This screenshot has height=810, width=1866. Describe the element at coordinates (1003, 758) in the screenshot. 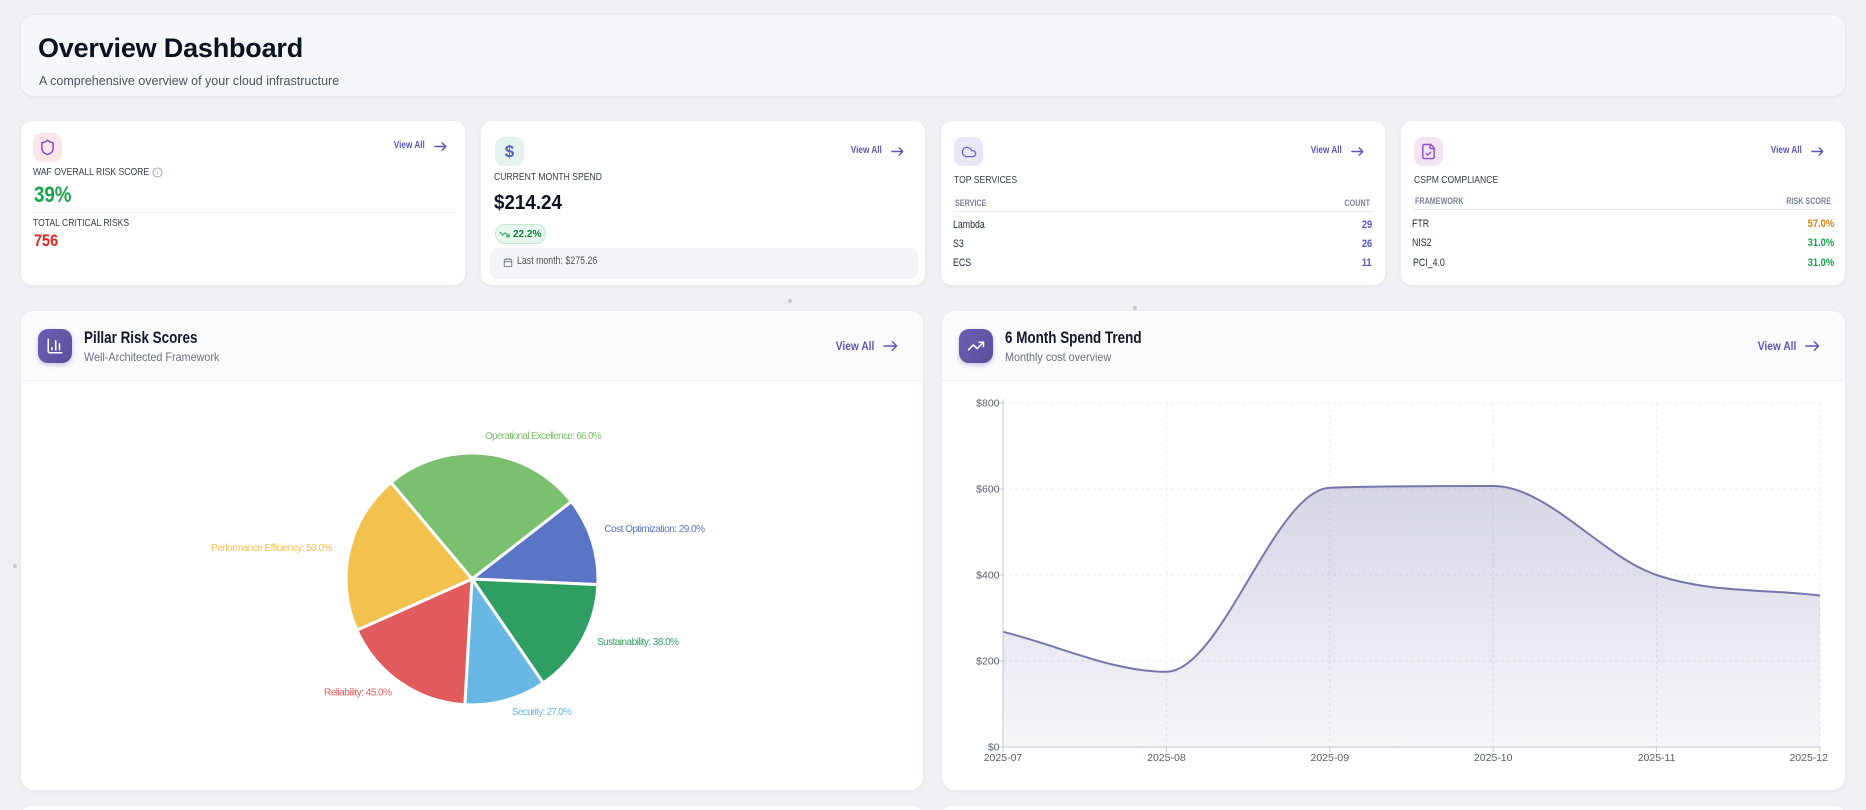

I see `svg-text: 2025-07` at that location.